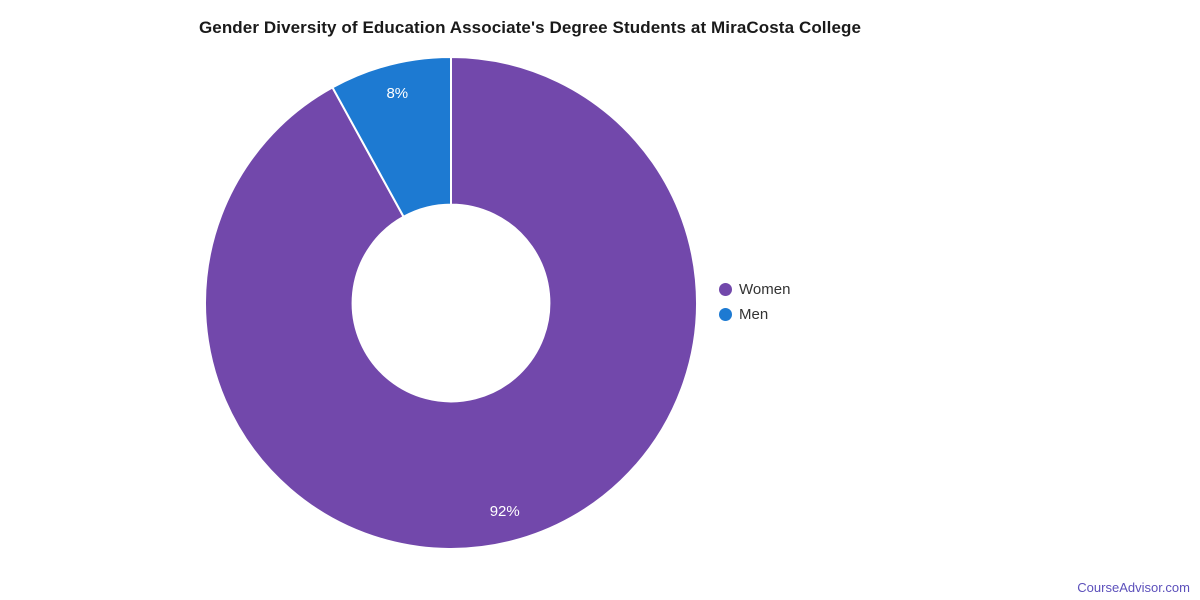 The height and width of the screenshot is (600, 1200). I want to click on slice-label-men: 8%, so click(397, 93).